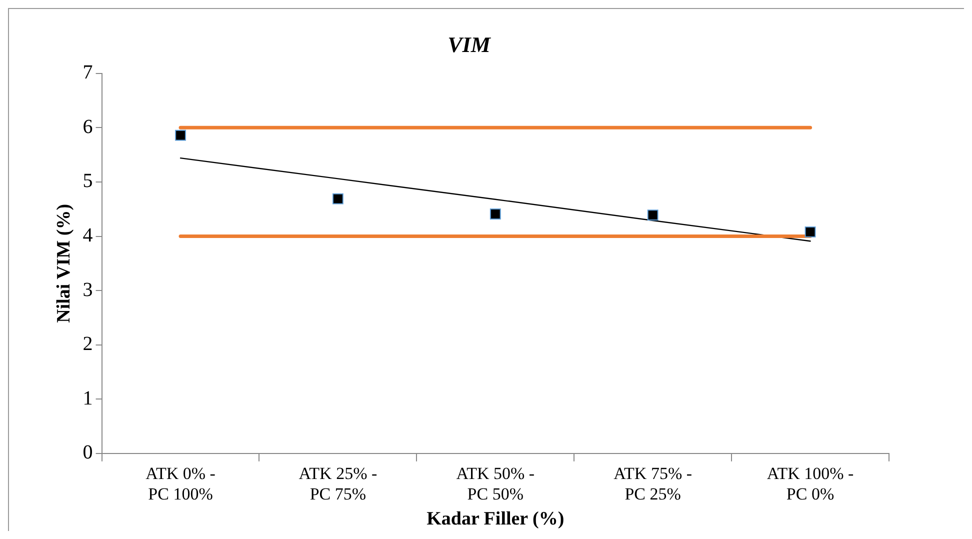 The height and width of the screenshot is (539, 972). What do you see at coordinates (63, 263) in the screenshot?
I see `y-axis-title: Nilai VIM (%)` at bounding box center [63, 263].